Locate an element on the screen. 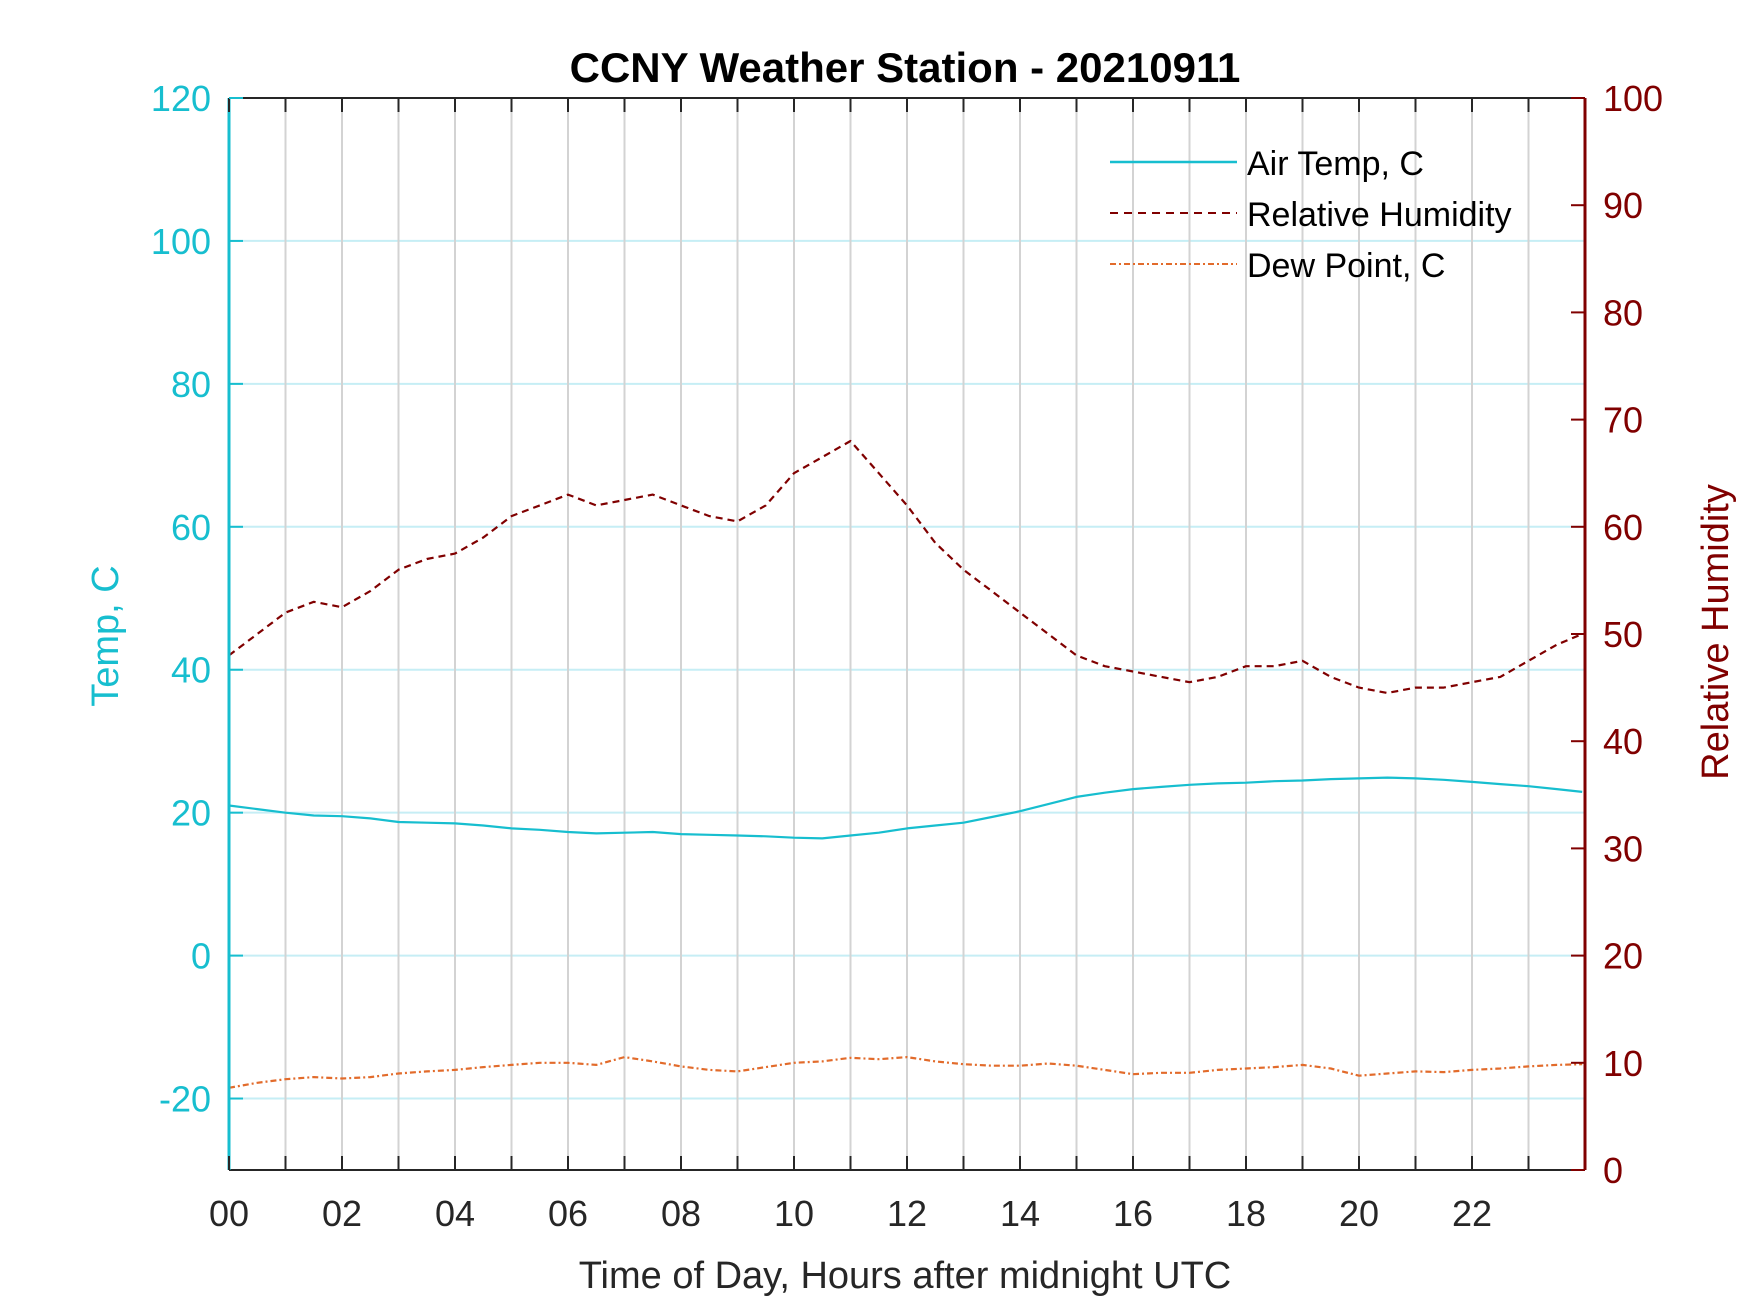 This screenshot has height=1313, width=1750. x-tick-label: 04 is located at coordinates (455, 1213).